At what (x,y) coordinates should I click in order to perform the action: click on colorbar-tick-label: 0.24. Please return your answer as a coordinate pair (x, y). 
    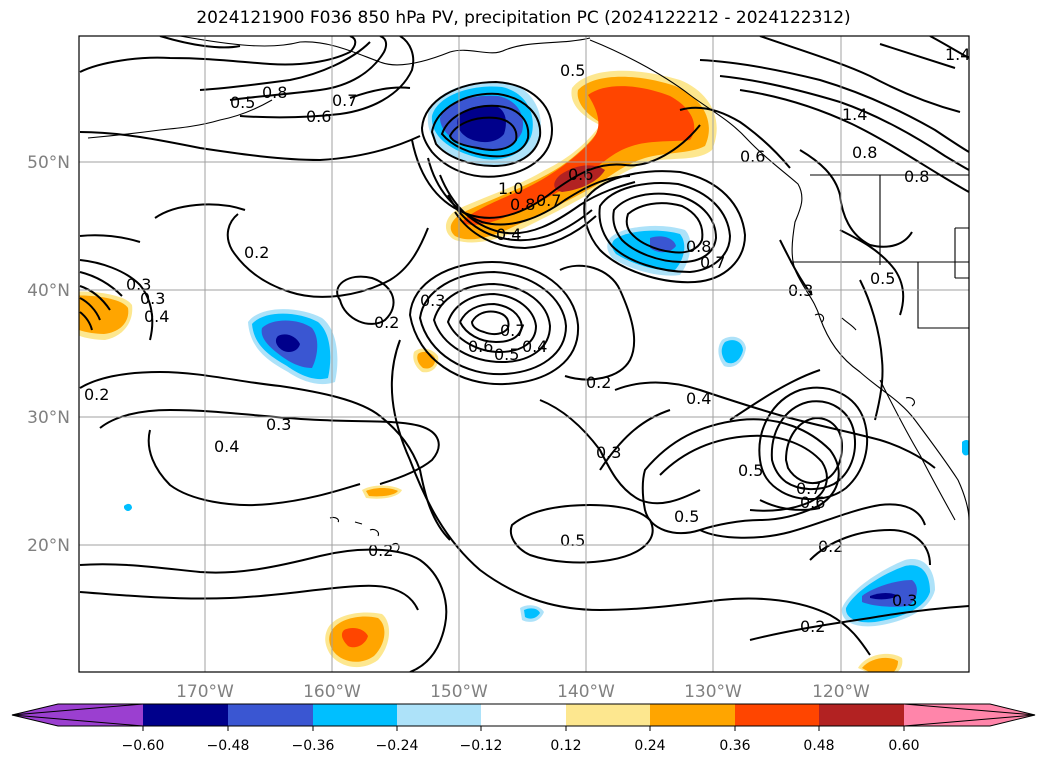
    Looking at the image, I should click on (649, 746).